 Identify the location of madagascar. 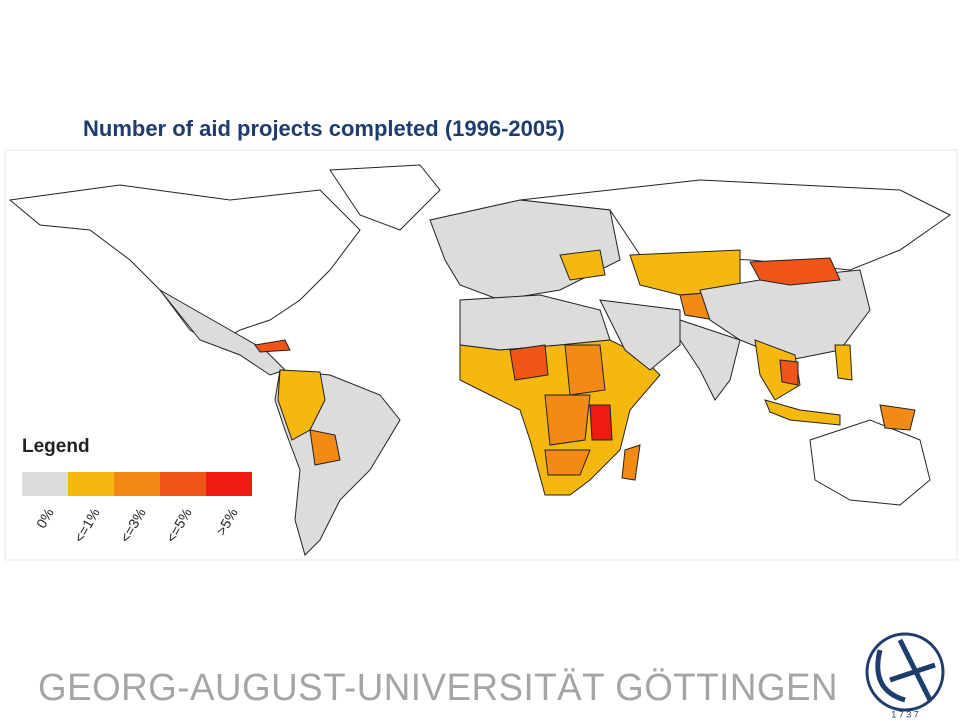
(631, 462).